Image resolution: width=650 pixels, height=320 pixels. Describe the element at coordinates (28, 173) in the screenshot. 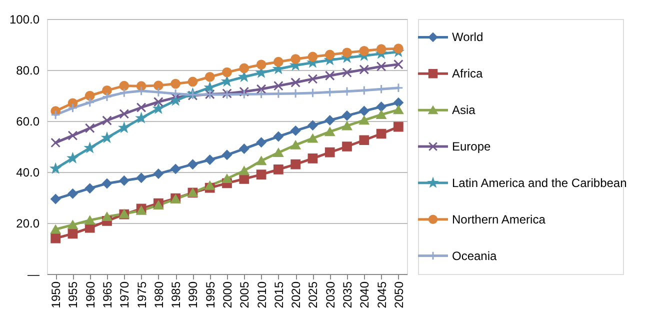

I see `y-tick-label: 40.0` at that location.